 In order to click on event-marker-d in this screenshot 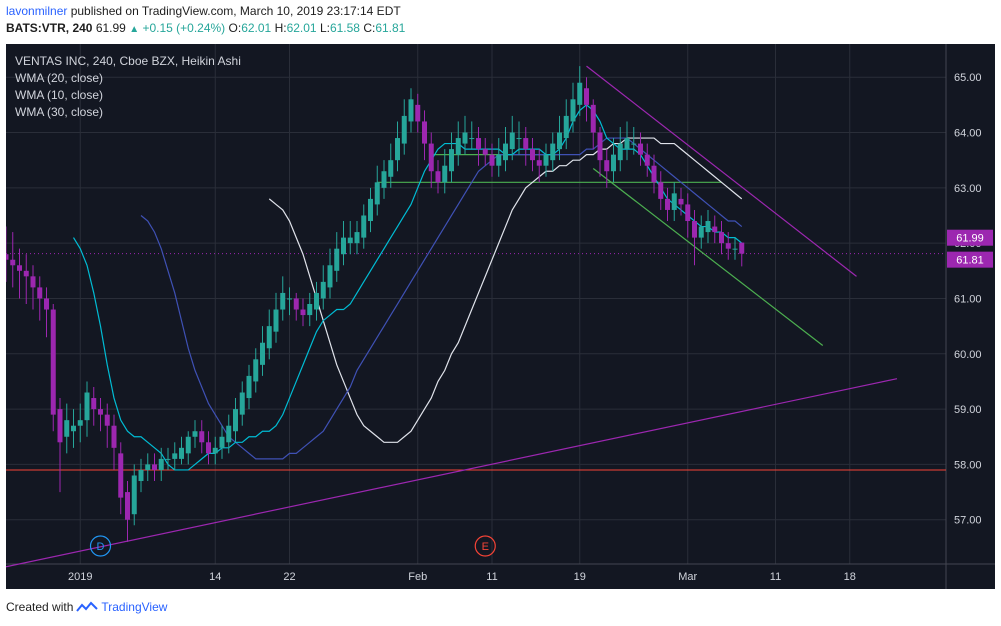, I will do `click(100, 546)`.